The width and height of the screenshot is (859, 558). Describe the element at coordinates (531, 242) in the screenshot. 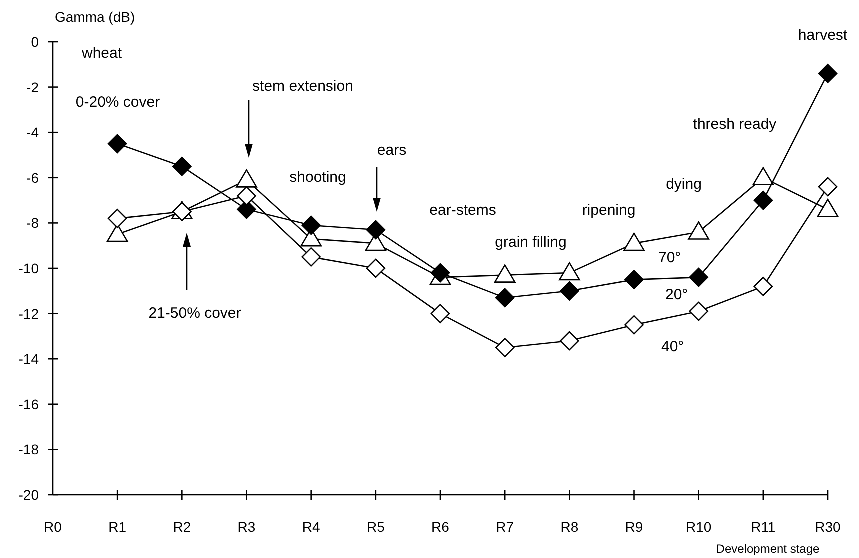

I see `annotation: grain filling` at that location.